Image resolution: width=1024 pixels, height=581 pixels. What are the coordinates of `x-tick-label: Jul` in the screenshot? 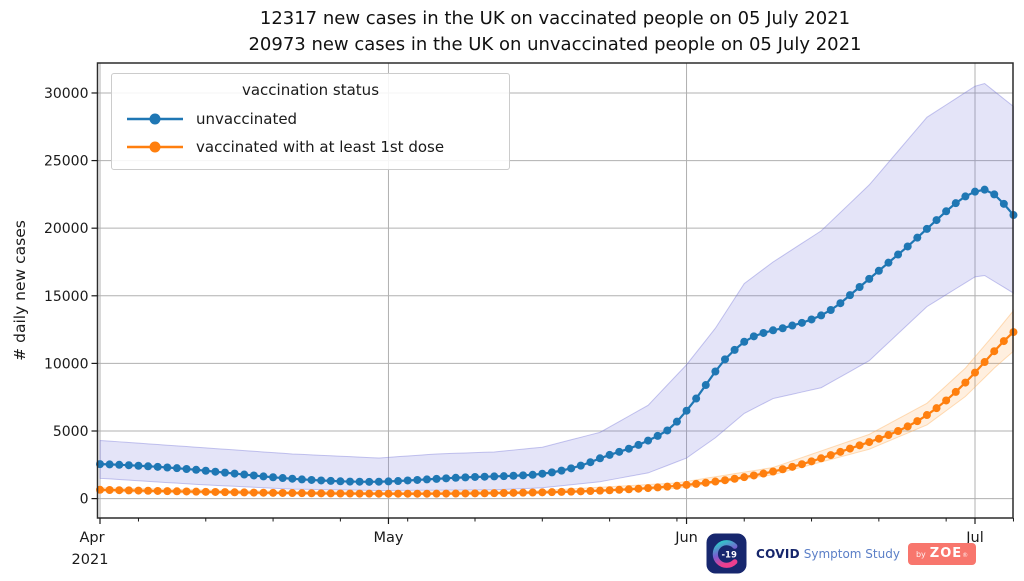 It's located at (974, 538).